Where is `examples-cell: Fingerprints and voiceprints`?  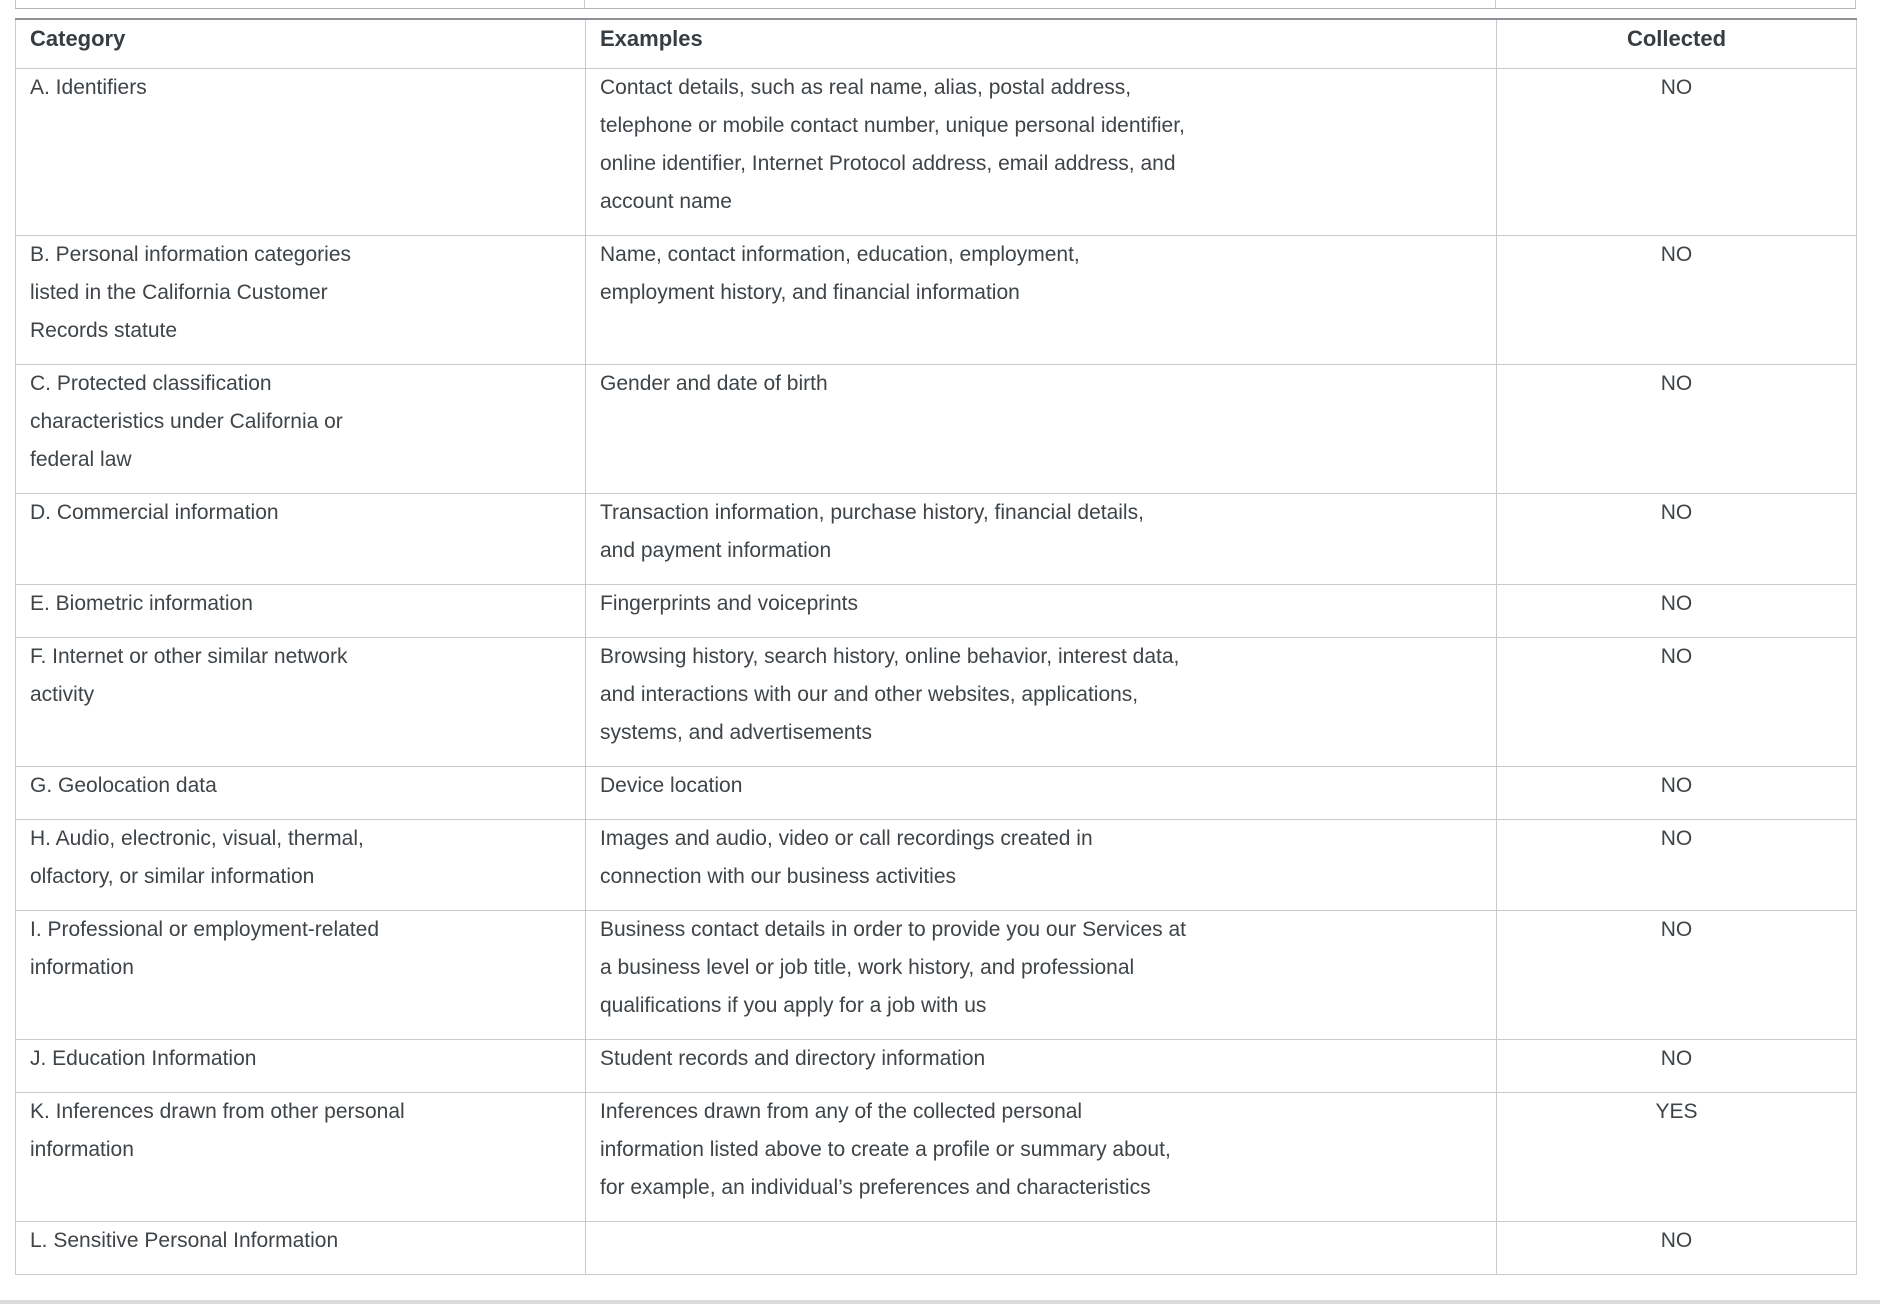
examples-cell: Fingerprints and voiceprints is located at coordinates (1041, 611).